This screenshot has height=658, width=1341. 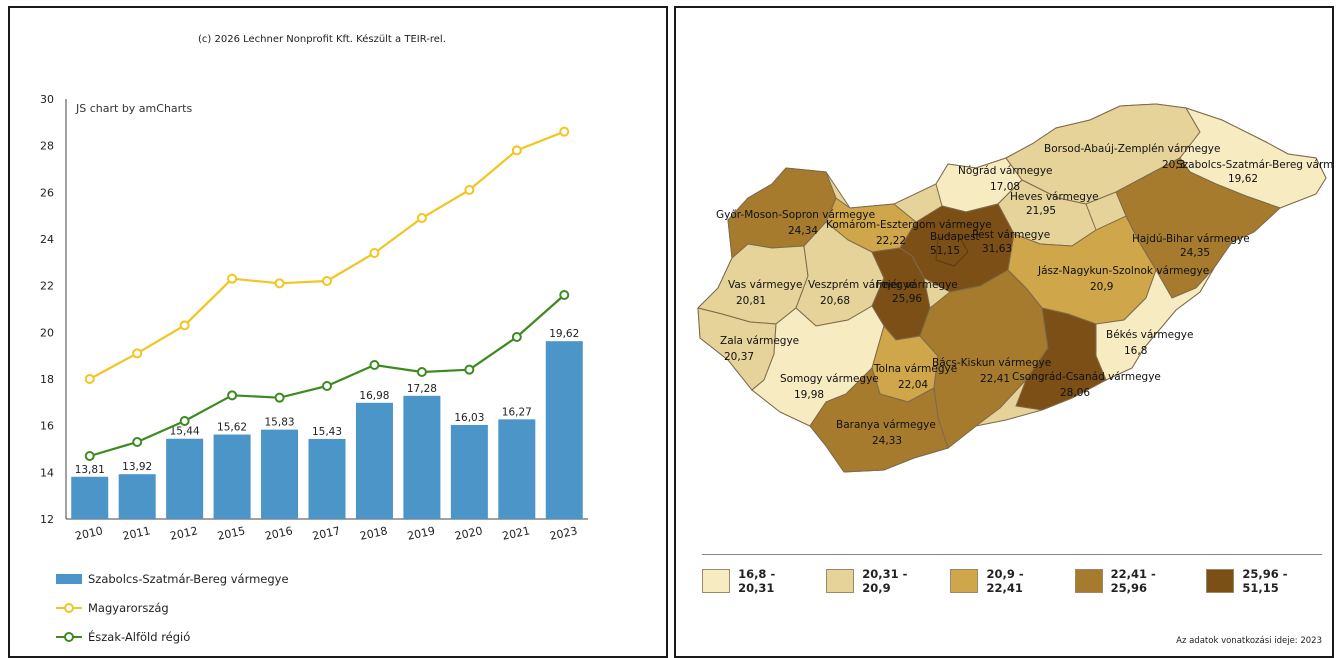 What do you see at coordinates (952, 250) in the screenshot?
I see `county-budapest` at bounding box center [952, 250].